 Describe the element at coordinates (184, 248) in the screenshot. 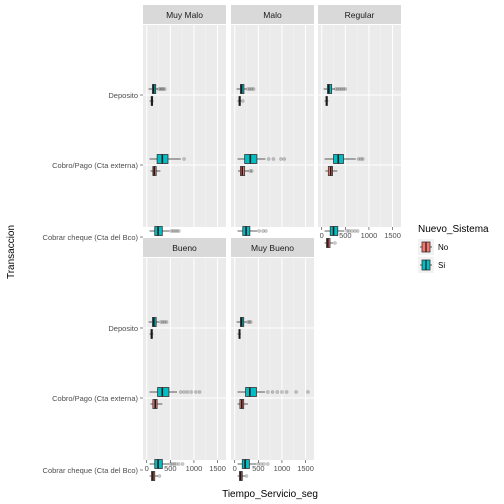

I see `facet-strip-label: Bueno` at that location.